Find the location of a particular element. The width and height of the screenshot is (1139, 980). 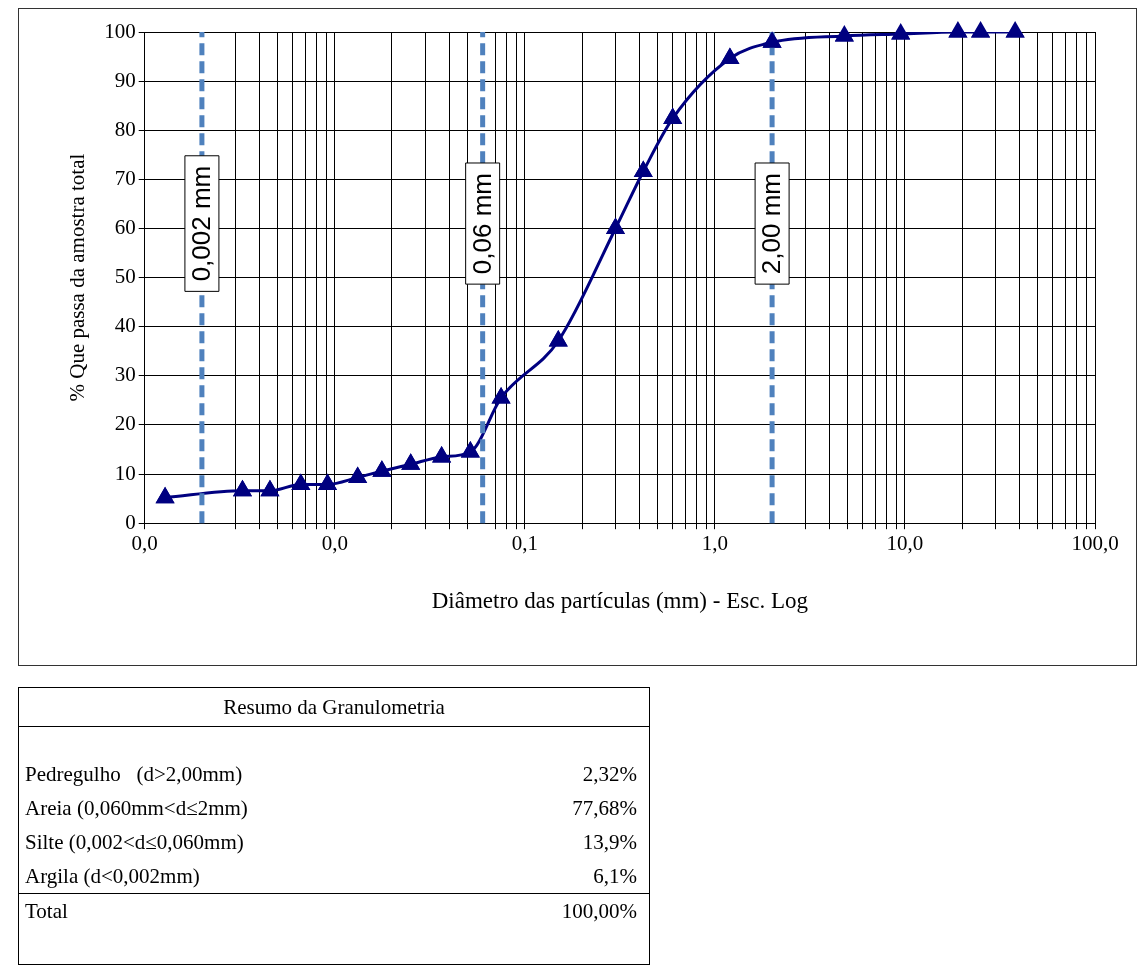

y-tick-label: 0 is located at coordinates (130, 521).